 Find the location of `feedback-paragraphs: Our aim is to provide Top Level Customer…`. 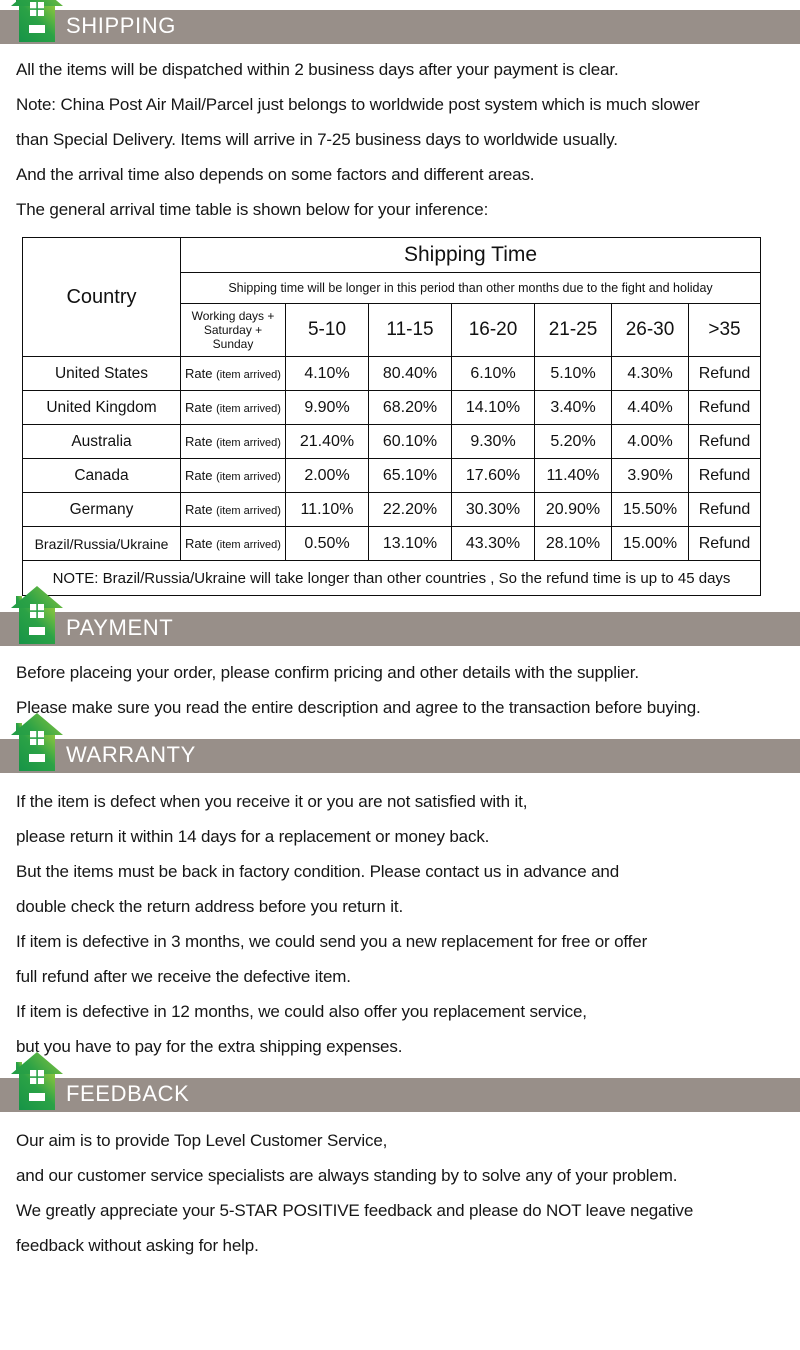

feedback-paragraphs: Our aim is to provide Top Level Customer… is located at coordinates (400, 1187).